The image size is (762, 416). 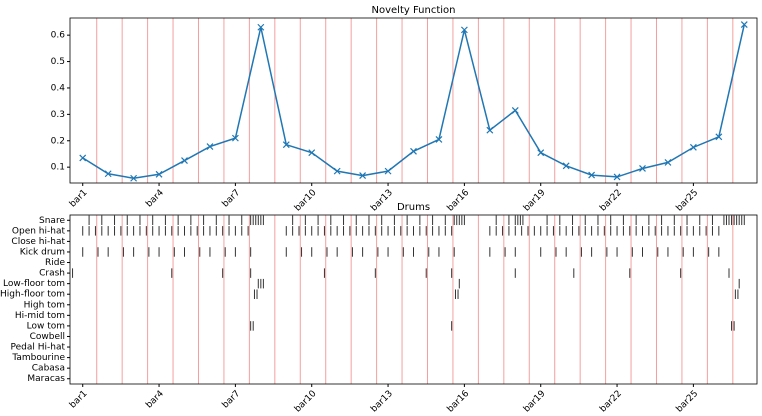 I want to click on y-tick-label: 0.2, so click(x=58, y=141).